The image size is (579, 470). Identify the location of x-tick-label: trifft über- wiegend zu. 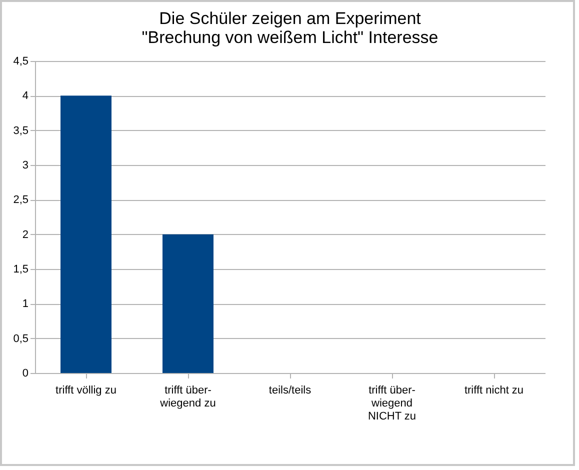
(187, 397).